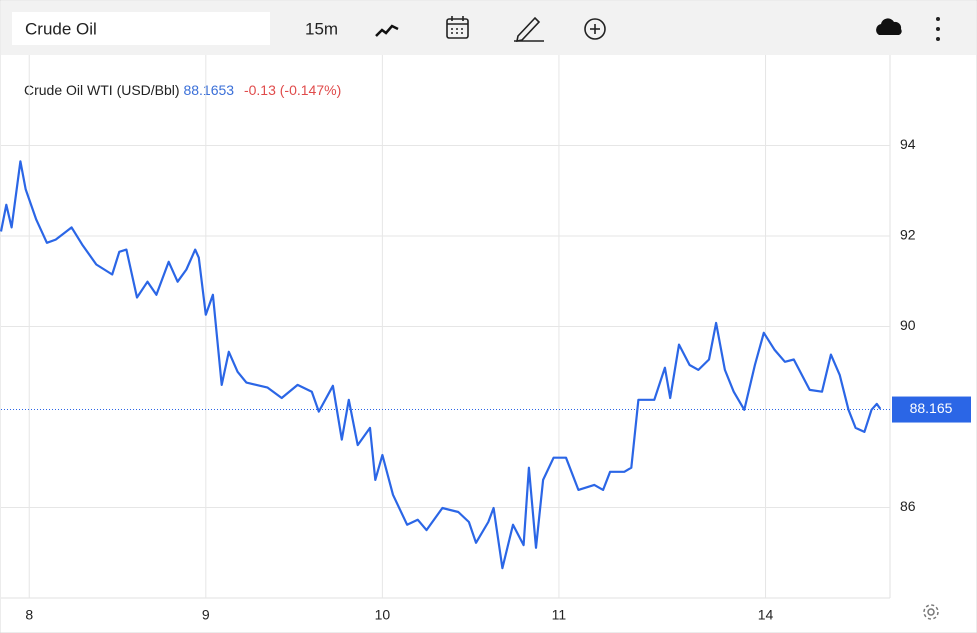  I want to click on instrument: Crude Oil WTI (USD/Bbl), so click(102, 90).